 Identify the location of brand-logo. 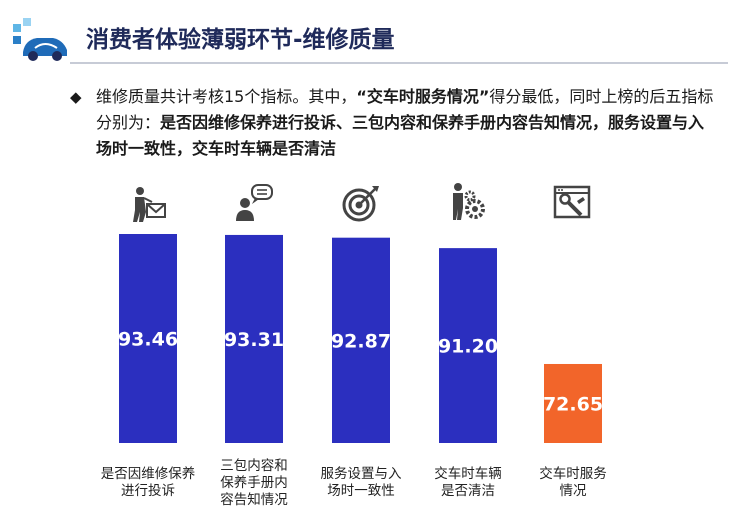
(40, 39).